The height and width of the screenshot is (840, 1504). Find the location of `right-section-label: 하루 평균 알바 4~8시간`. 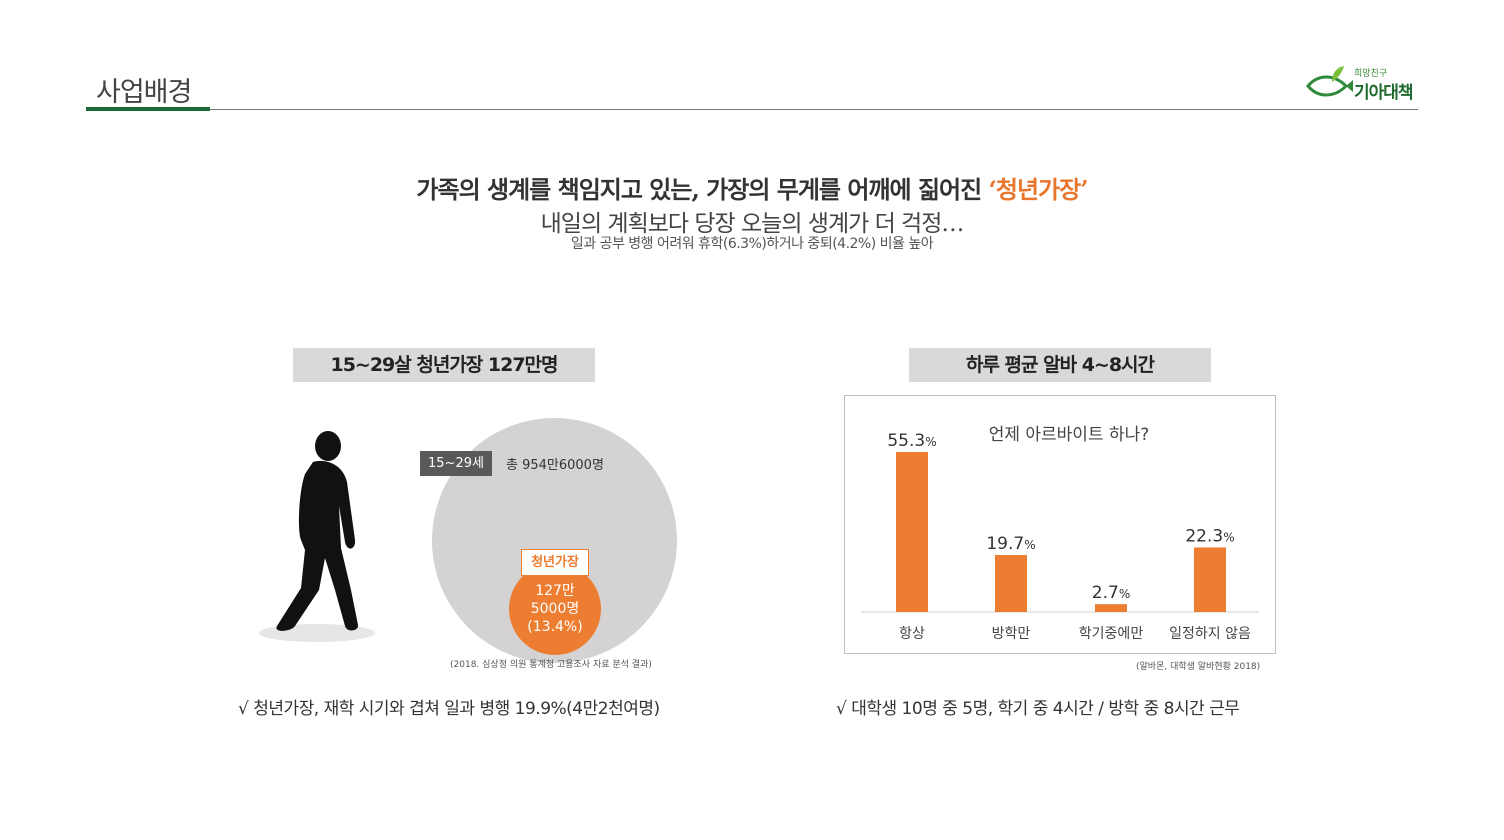

right-section-label: 하루 평균 알바 4~8시간 is located at coordinates (1060, 365).